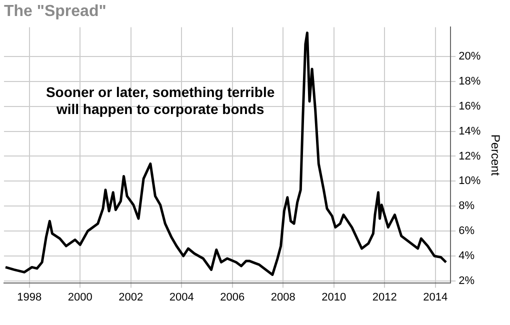 This screenshot has width=510, height=325. What do you see at coordinates (334, 297) in the screenshot?
I see `x-tick-label: 2010` at bounding box center [334, 297].